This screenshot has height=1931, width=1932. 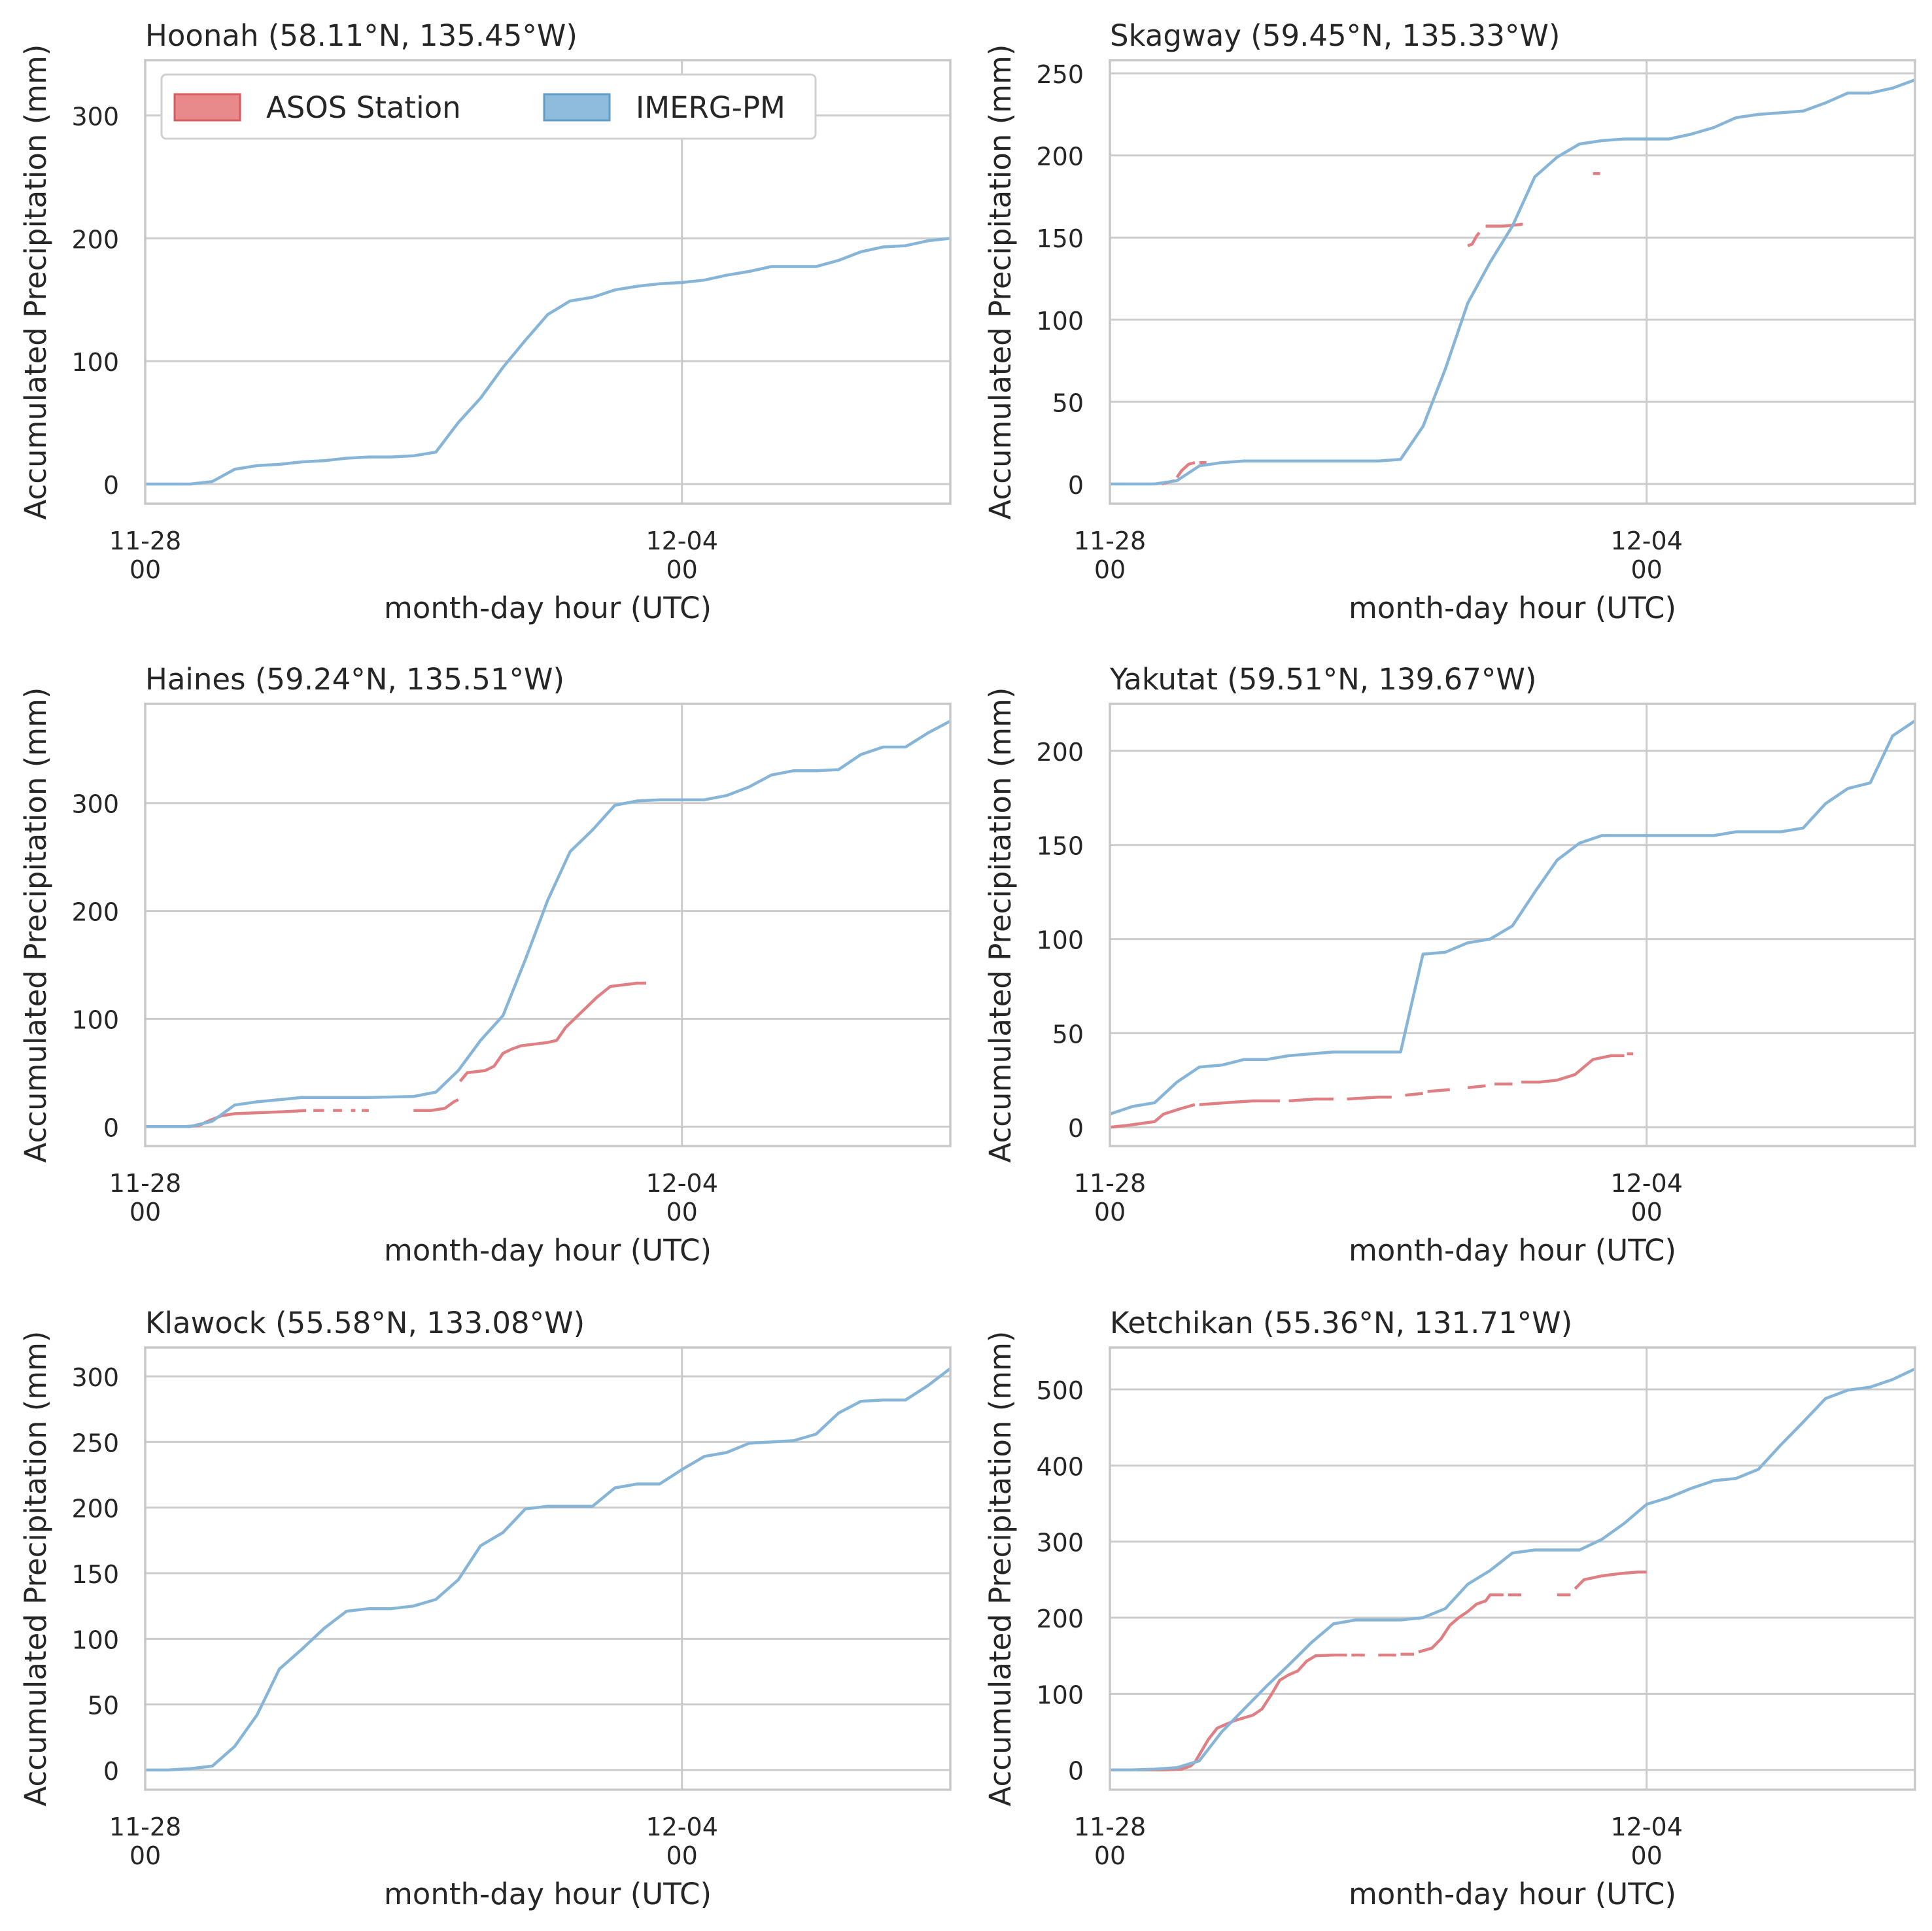 What do you see at coordinates (365, 1323) in the screenshot?
I see `panel-title: Klawock (55.58°N, 133.08°W)` at bounding box center [365, 1323].